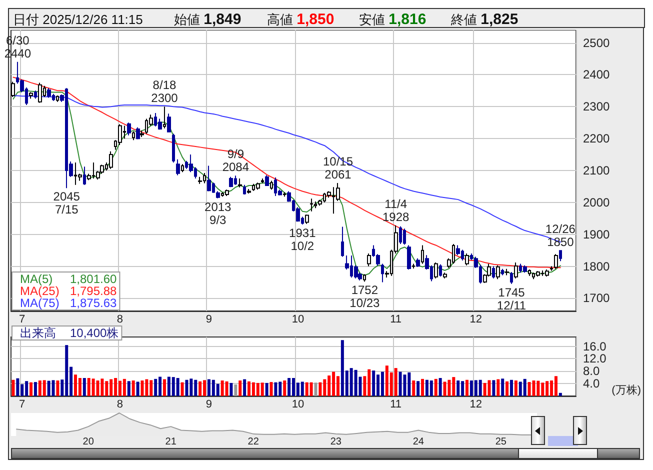 This screenshot has width=653, height=470. I want to click on y-tick-label: 1800, so click(596, 266).